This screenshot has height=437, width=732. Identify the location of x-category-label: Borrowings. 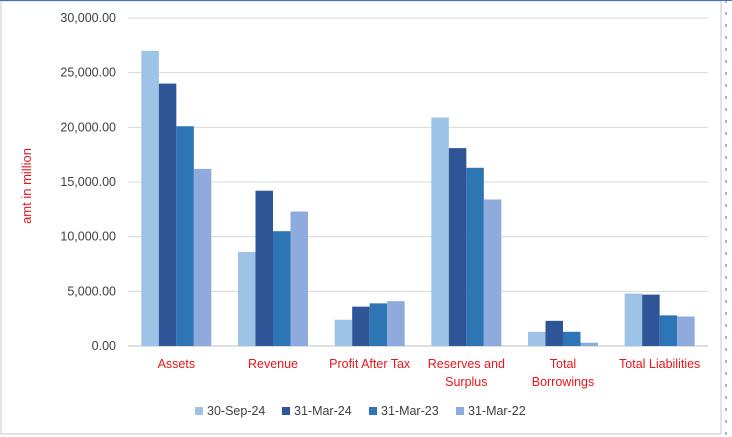
(563, 382).